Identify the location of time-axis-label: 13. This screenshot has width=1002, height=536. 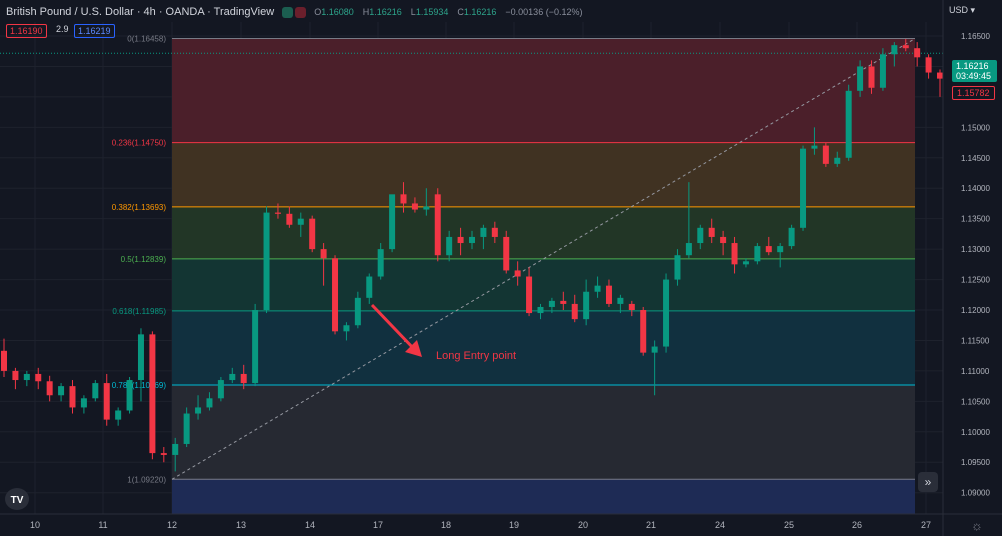
(241, 525).